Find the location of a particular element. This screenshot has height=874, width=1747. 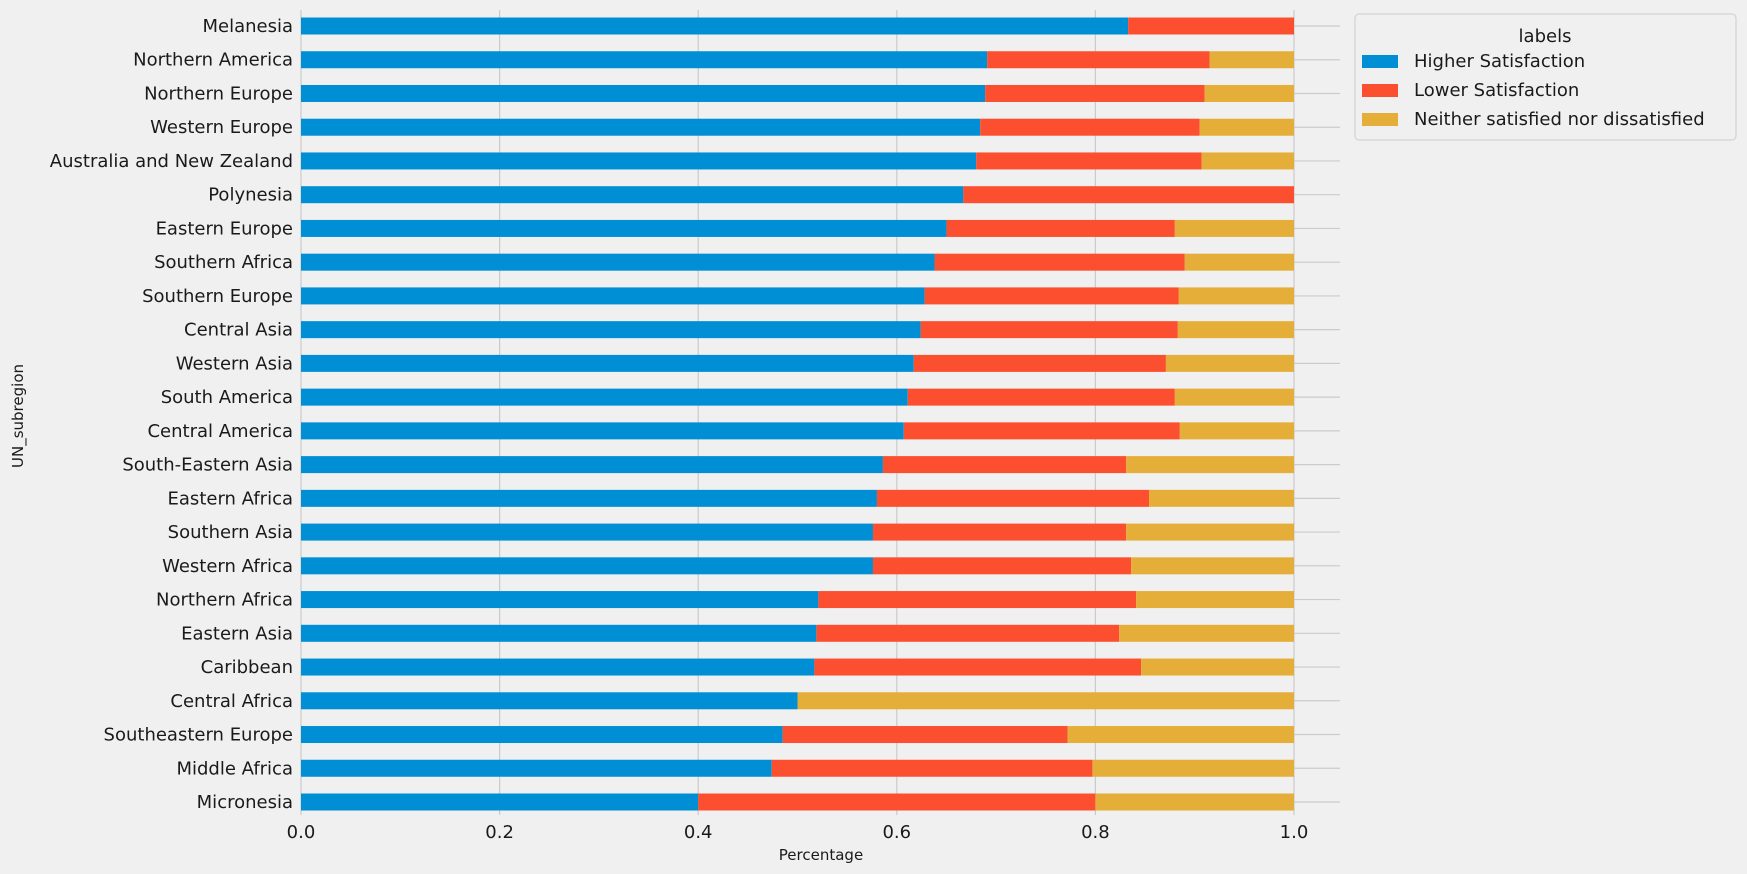

legend-label: Higher Satisfaction is located at coordinates (1499, 61).